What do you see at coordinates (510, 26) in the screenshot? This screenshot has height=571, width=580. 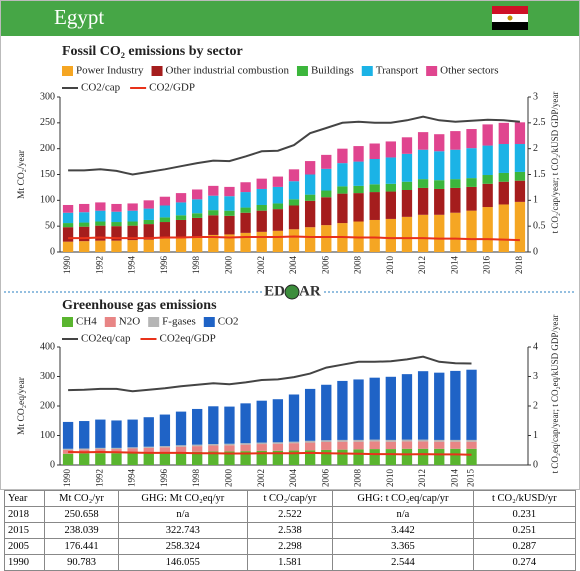 I see `flag-black` at bounding box center [510, 26].